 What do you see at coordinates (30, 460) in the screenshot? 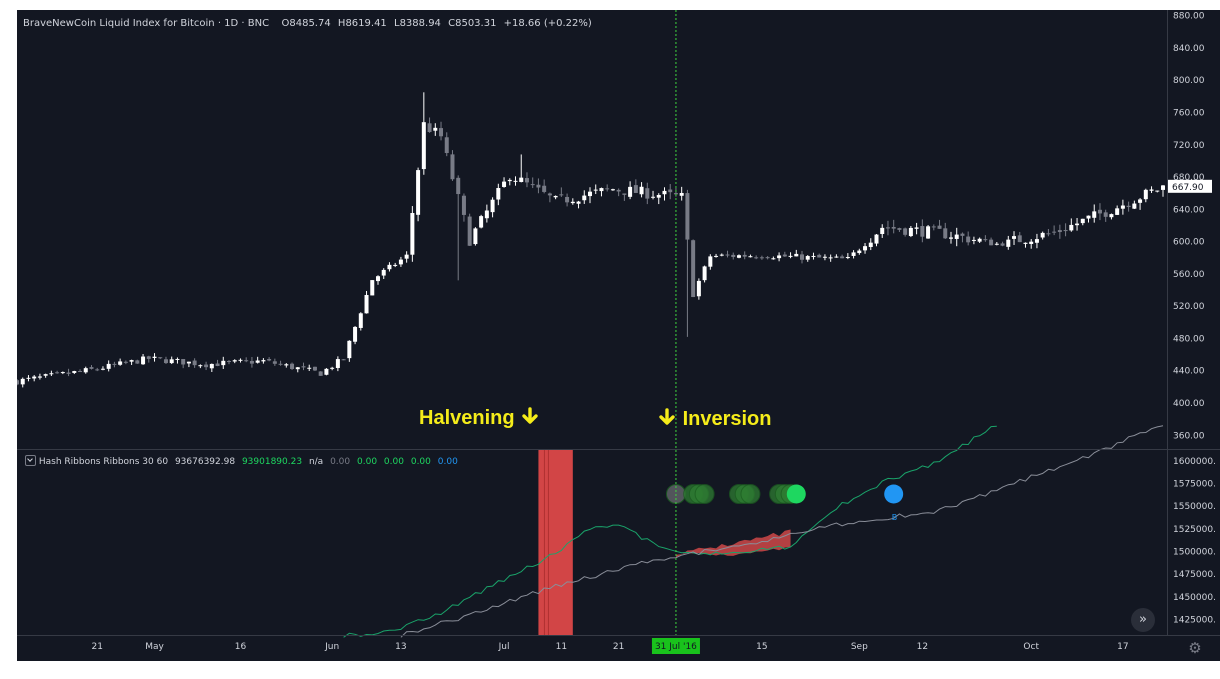
I see `chevron-down-icon` at bounding box center [30, 460].